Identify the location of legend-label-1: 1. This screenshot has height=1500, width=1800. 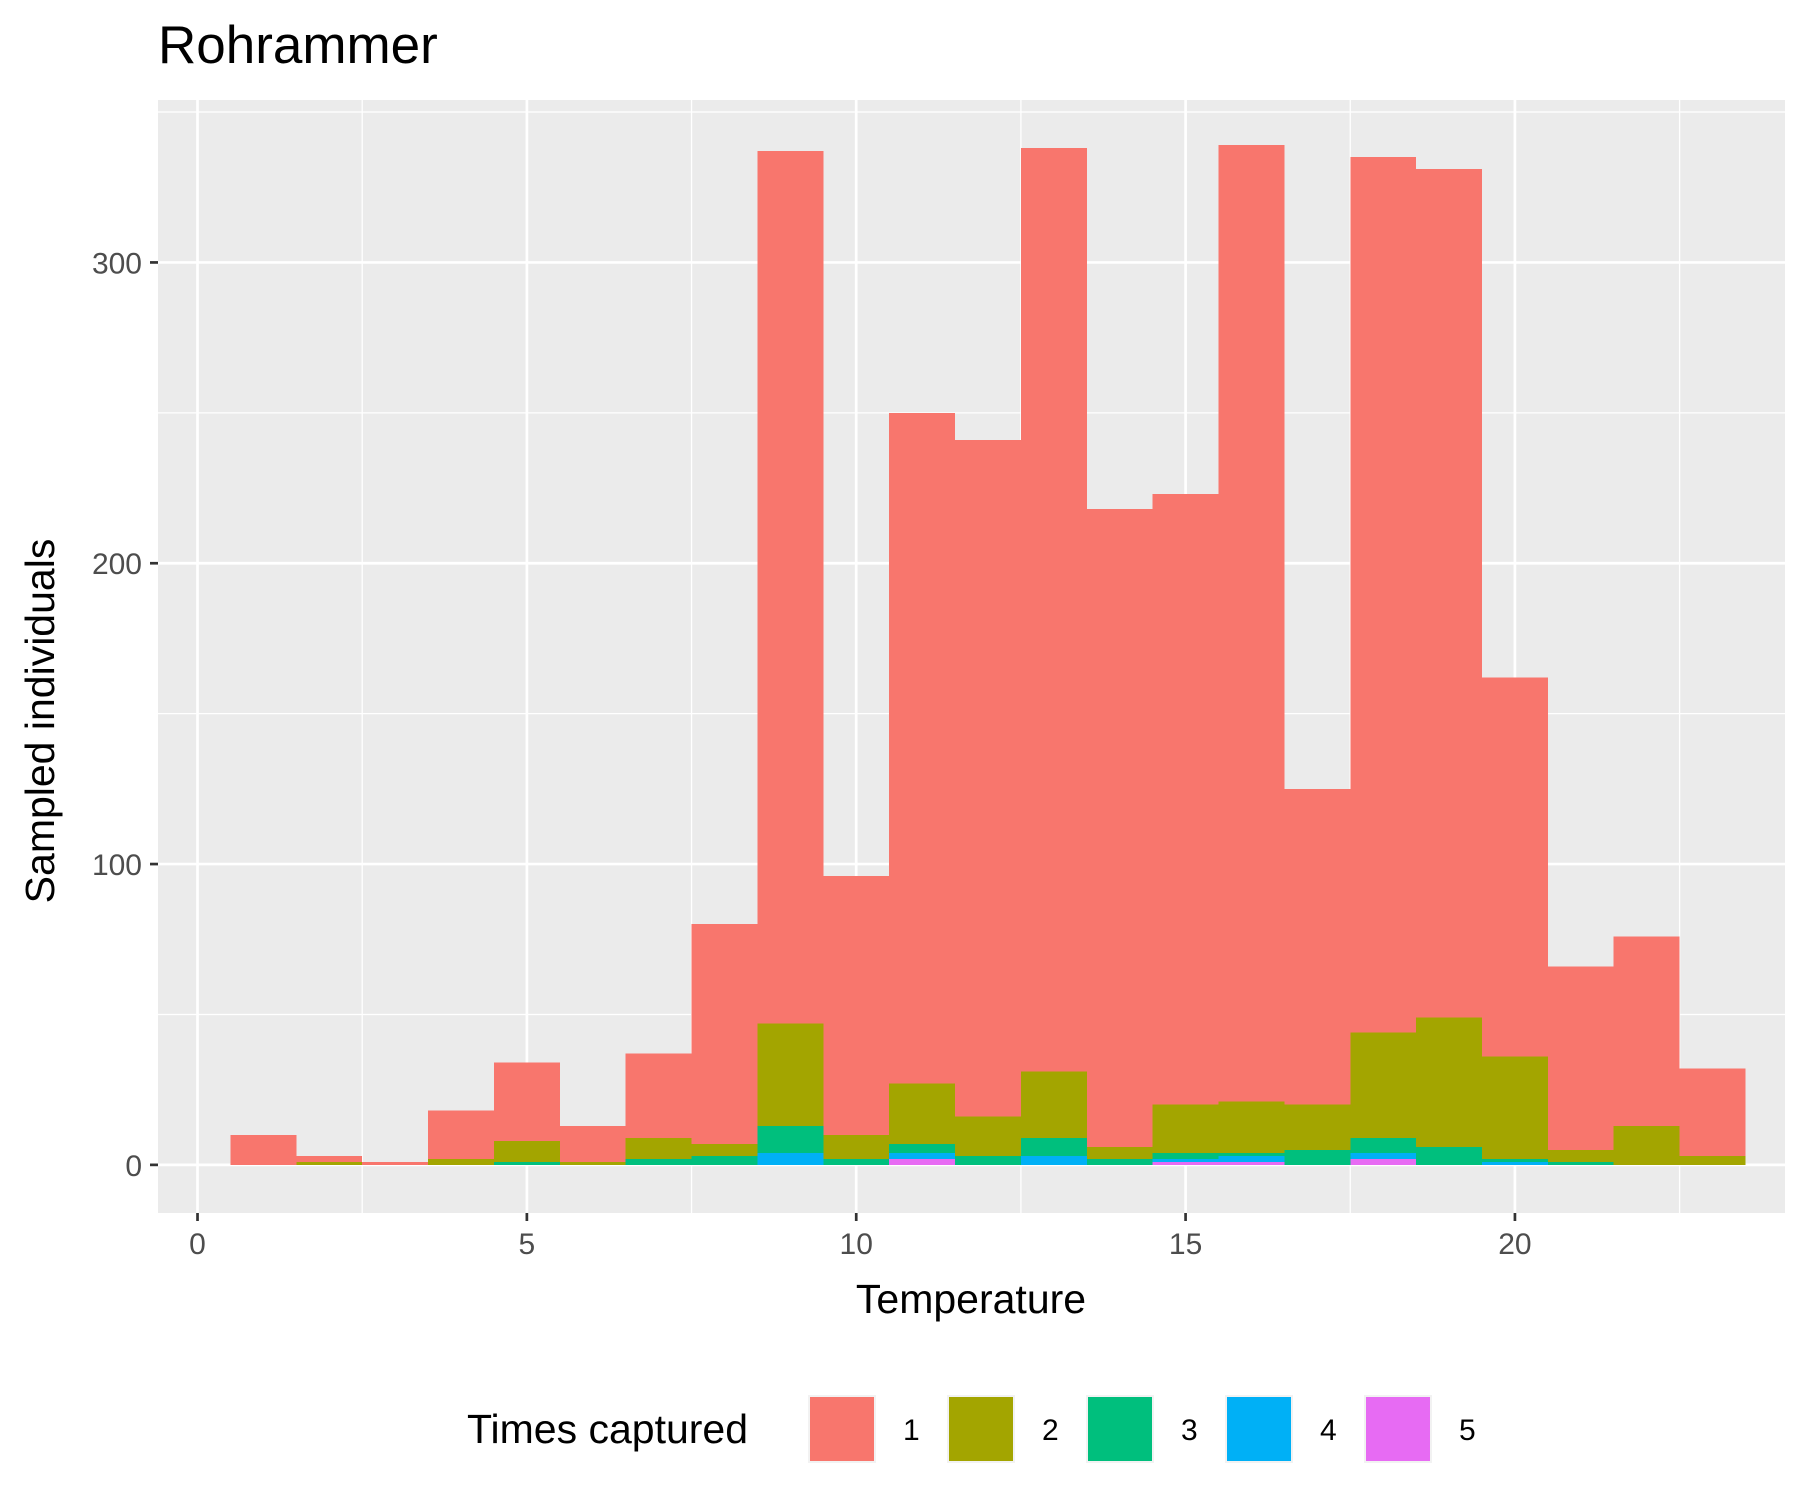
(911, 1430).